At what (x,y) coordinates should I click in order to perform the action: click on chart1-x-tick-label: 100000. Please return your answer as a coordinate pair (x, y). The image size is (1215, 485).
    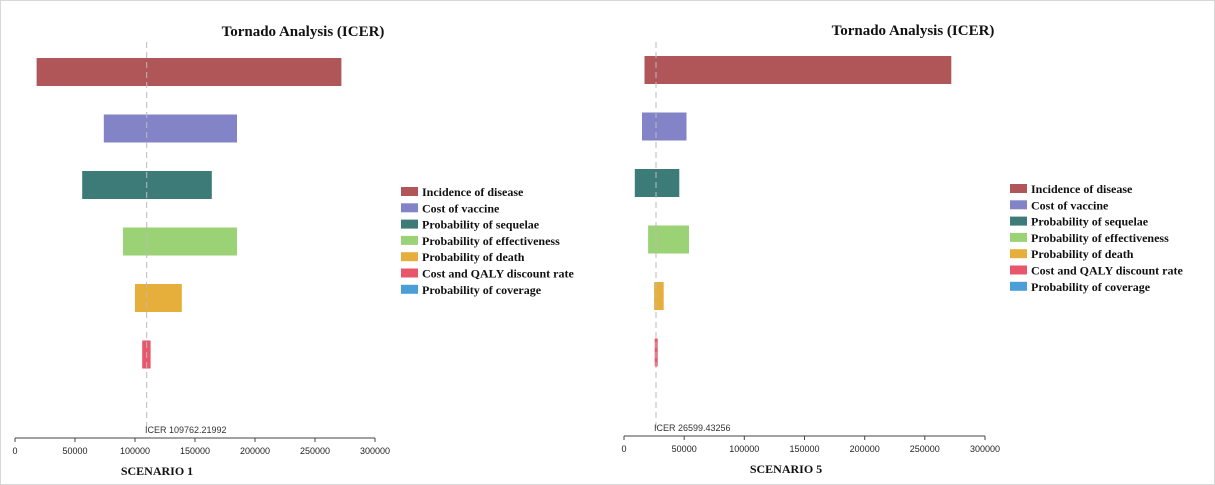
    Looking at the image, I should click on (135, 451).